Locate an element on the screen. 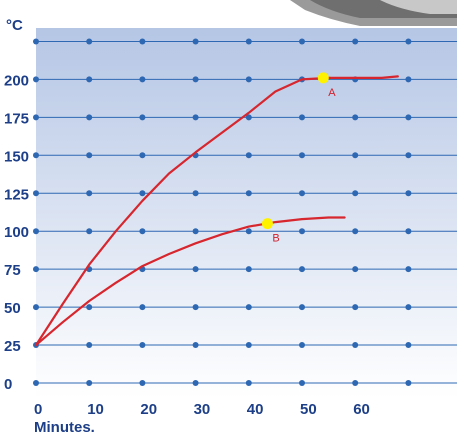 Image resolution: width=457 pixels, height=439 pixels. y-axis-unit-label: °C is located at coordinates (14, 25).